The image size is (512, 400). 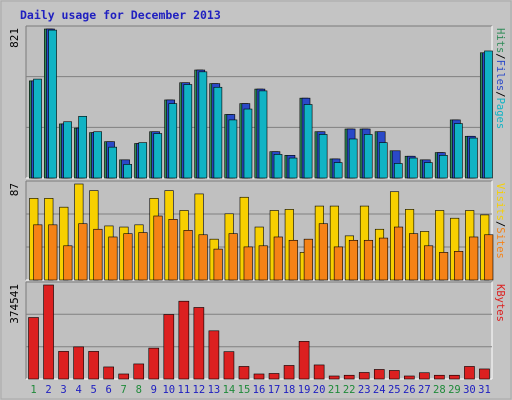 What do you see at coordinates (394, 390) in the screenshot?
I see `day-label-25: 25` at bounding box center [394, 390].